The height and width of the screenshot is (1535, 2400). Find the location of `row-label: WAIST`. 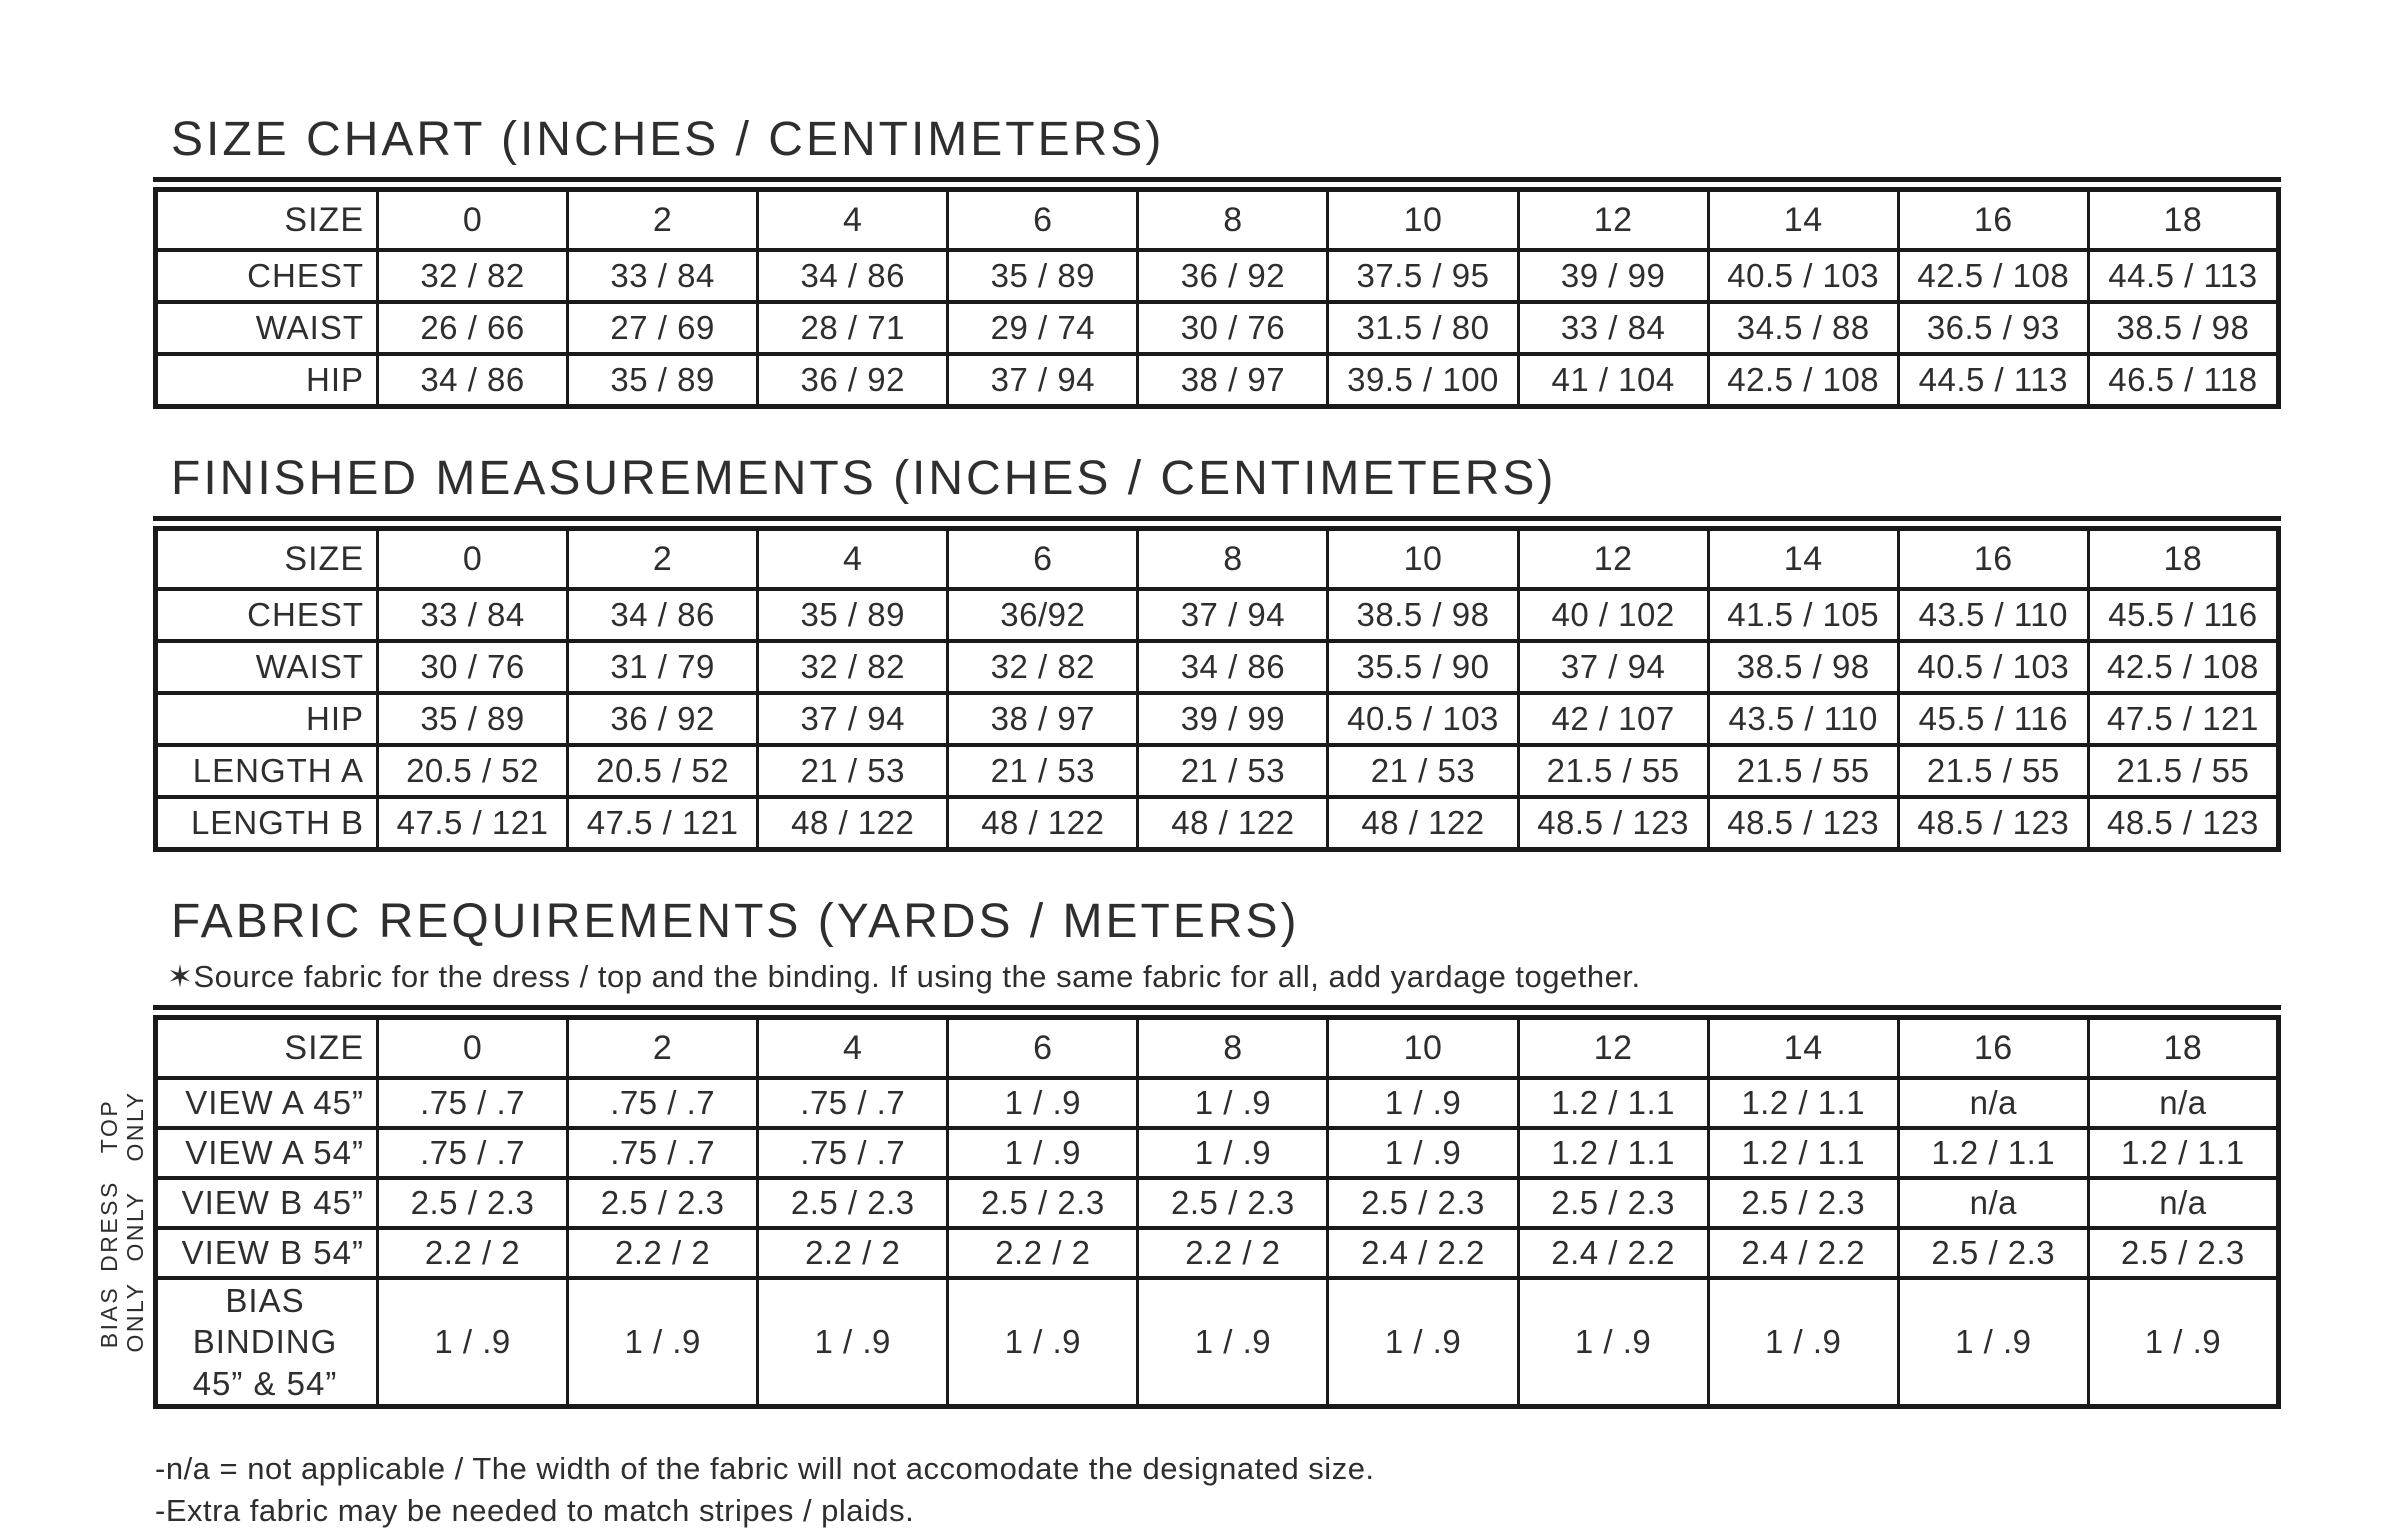

row-label: WAIST is located at coordinates (266, 328).